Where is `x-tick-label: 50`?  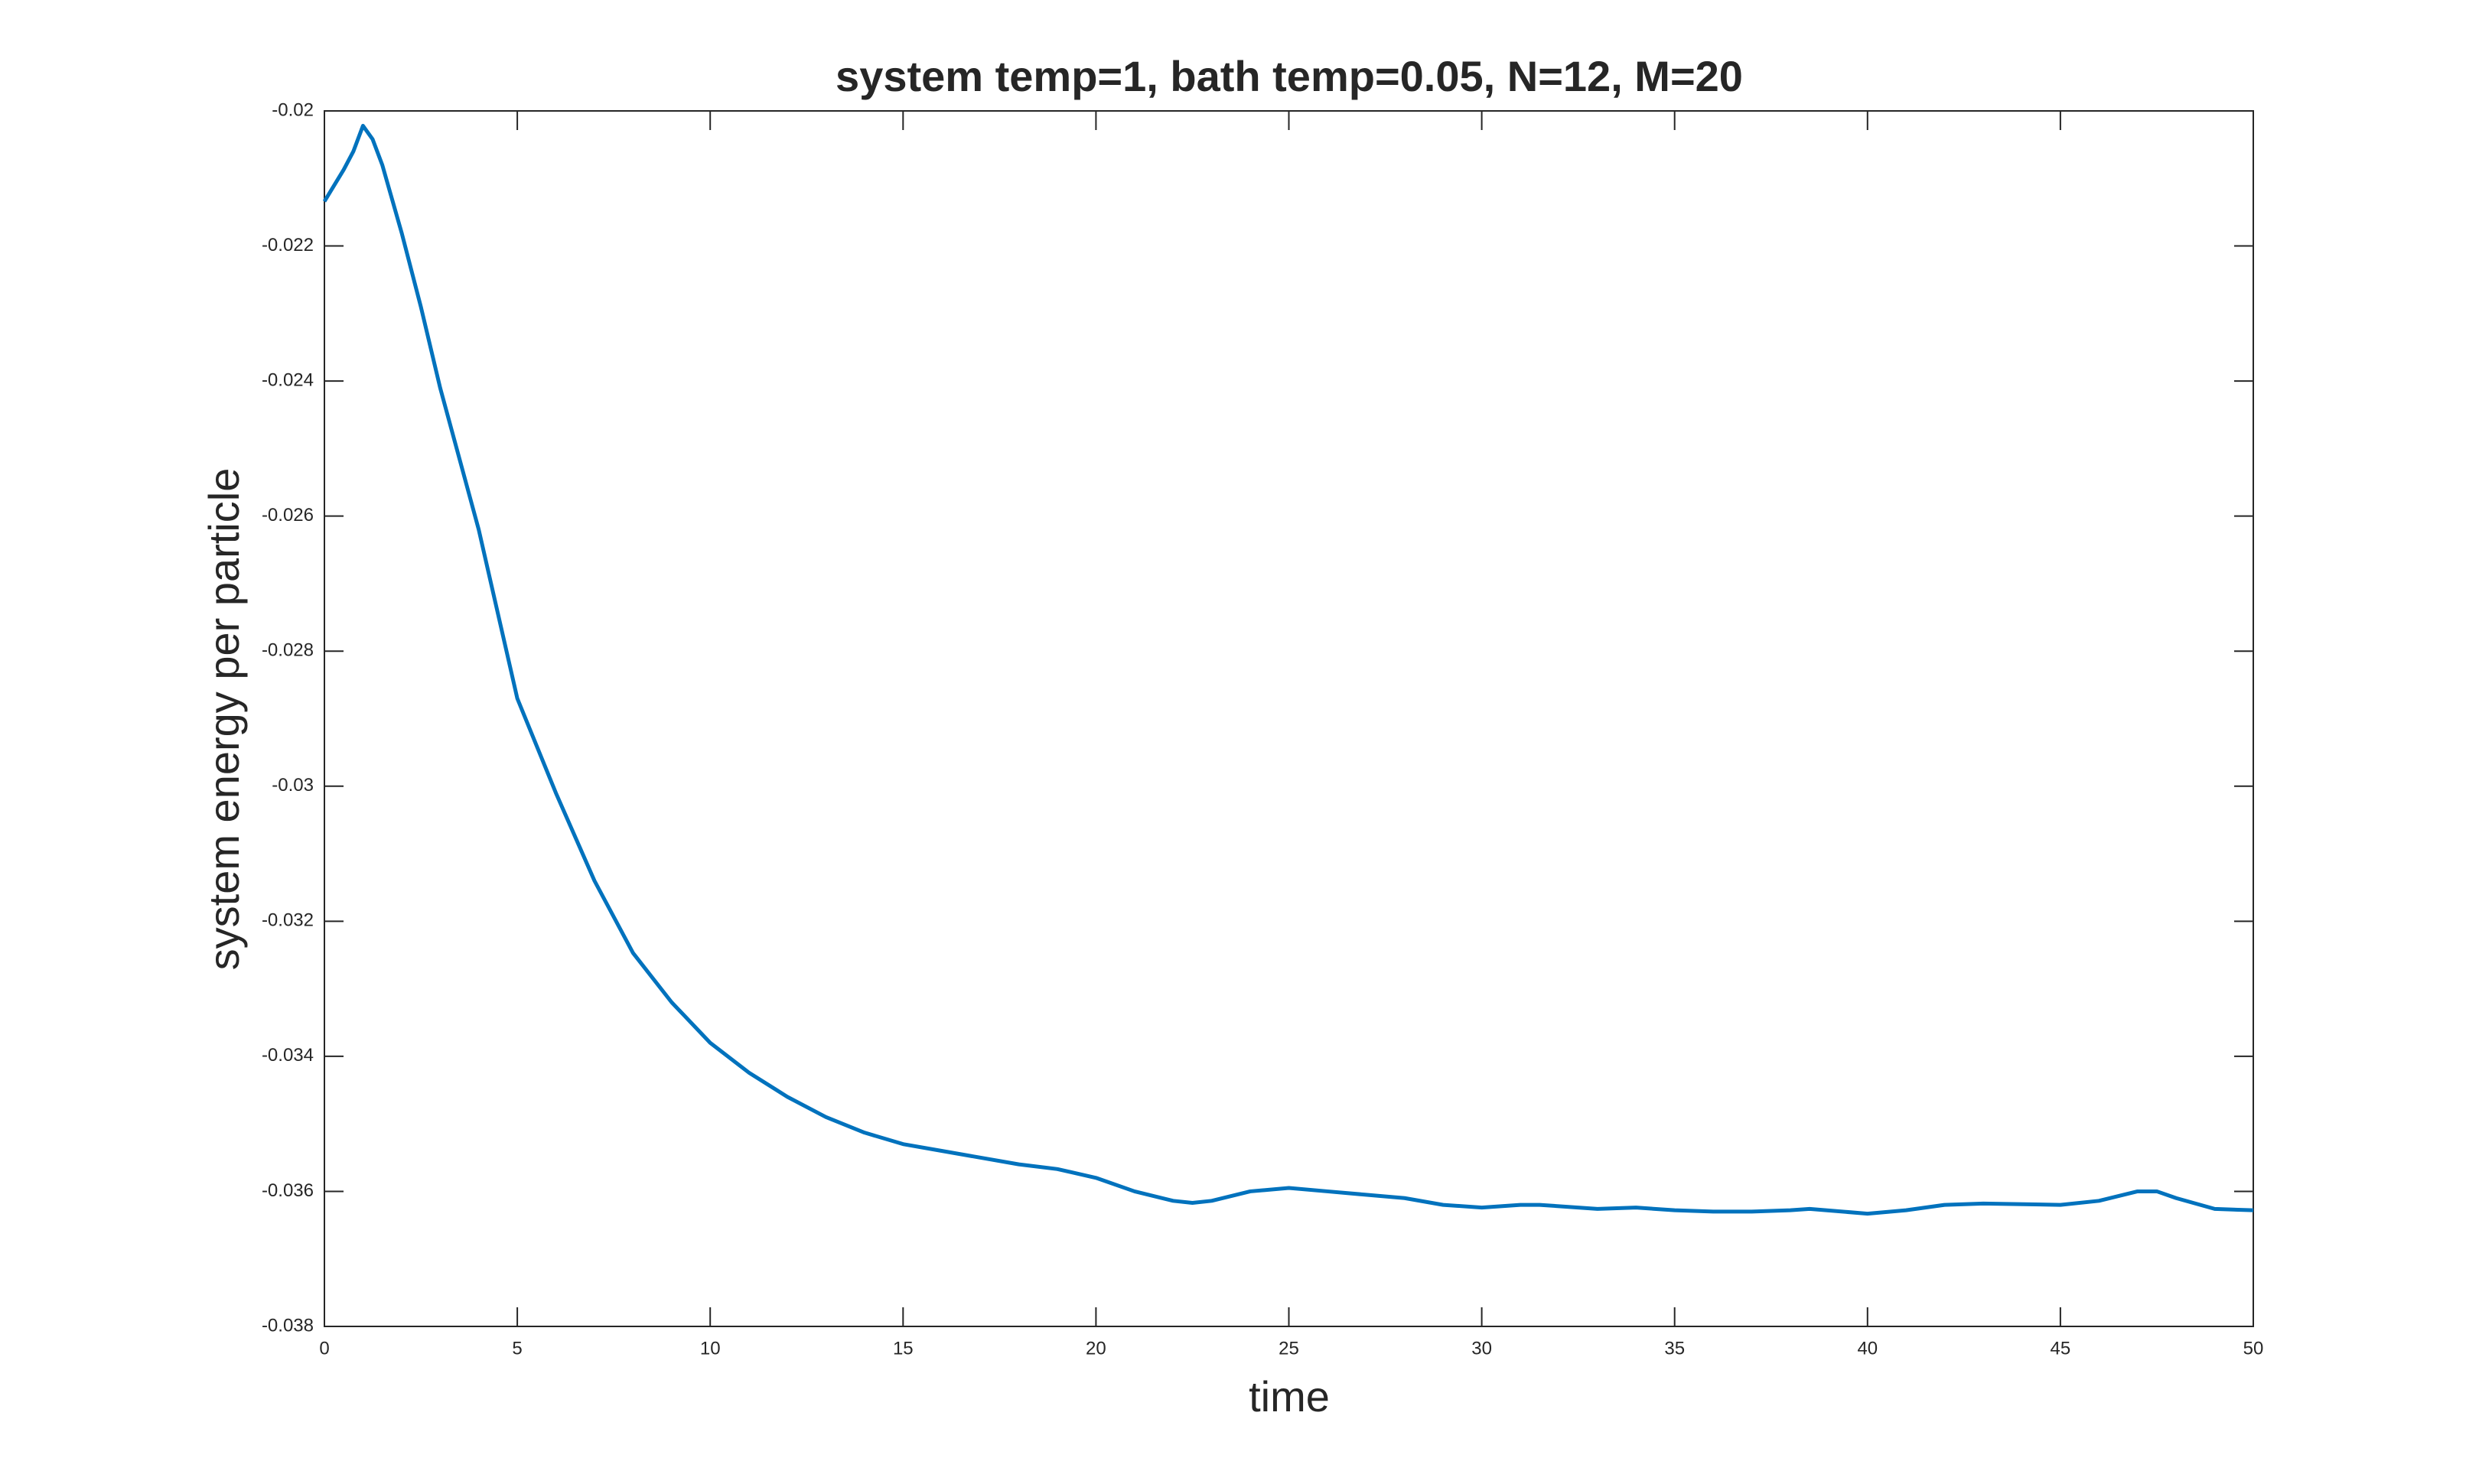 x-tick-label: 50 is located at coordinates (2253, 1348).